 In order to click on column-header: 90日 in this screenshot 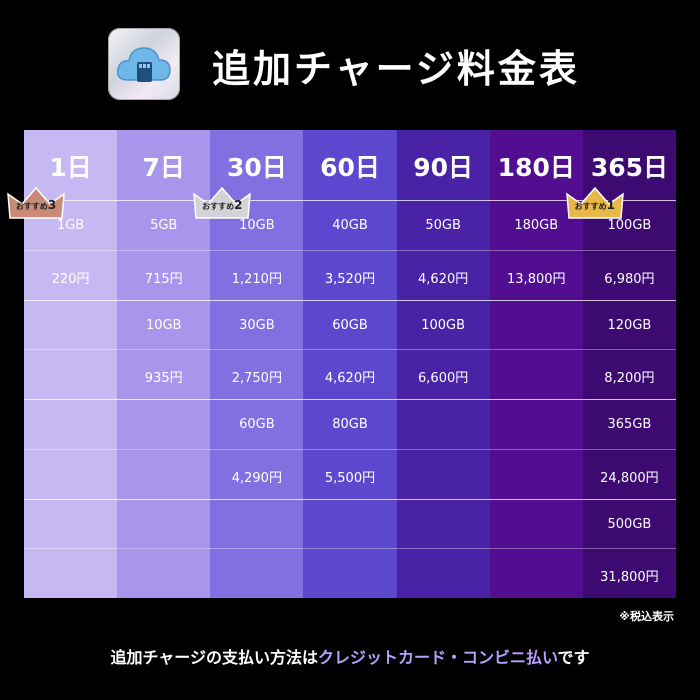, I will do `click(443, 167)`.